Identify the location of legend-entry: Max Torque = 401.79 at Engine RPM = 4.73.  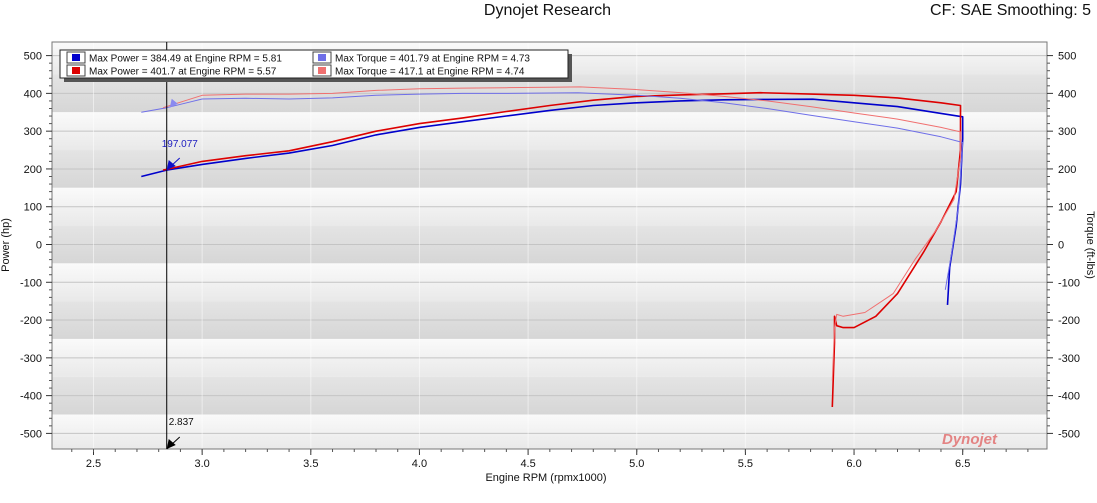
(432, 59).